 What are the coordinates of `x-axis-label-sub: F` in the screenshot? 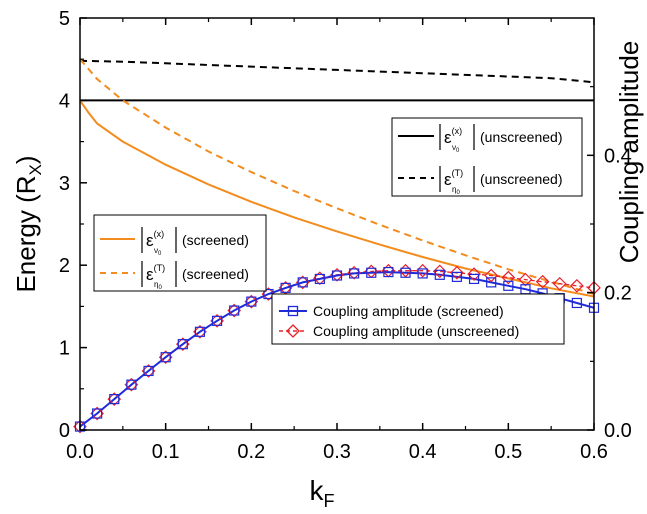 It's located at (329, 501).